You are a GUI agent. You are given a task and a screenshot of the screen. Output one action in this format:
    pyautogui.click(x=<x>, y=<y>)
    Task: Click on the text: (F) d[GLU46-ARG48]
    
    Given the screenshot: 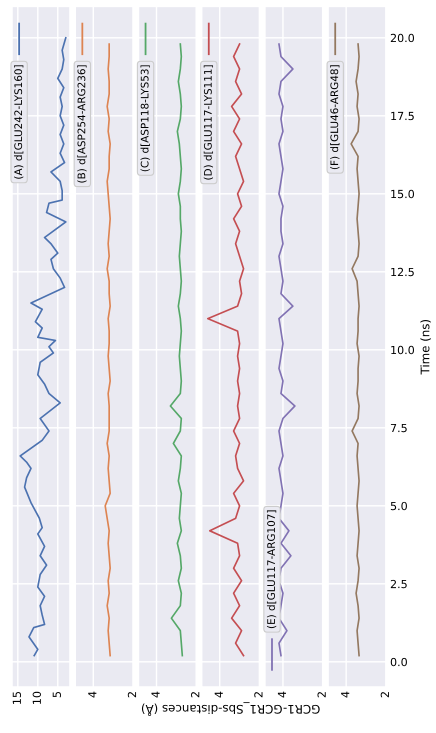 What is the action you would take?
    pyautogui.click(x=335, y=117)
    